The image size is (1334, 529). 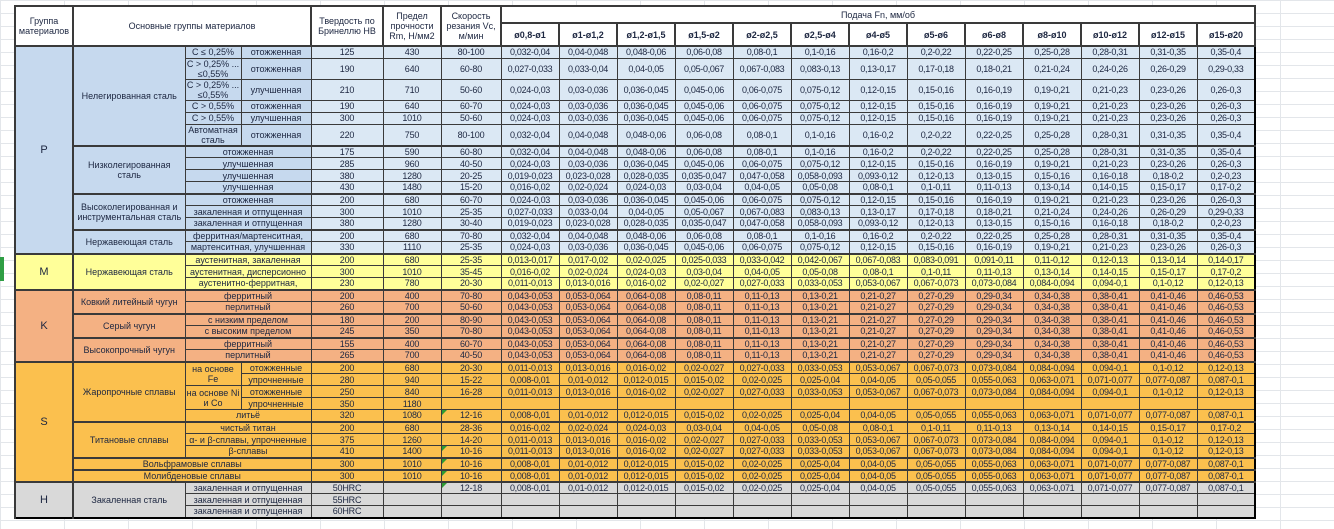 I want to click on strength-cell: 1400, so click(x=412, y=451).